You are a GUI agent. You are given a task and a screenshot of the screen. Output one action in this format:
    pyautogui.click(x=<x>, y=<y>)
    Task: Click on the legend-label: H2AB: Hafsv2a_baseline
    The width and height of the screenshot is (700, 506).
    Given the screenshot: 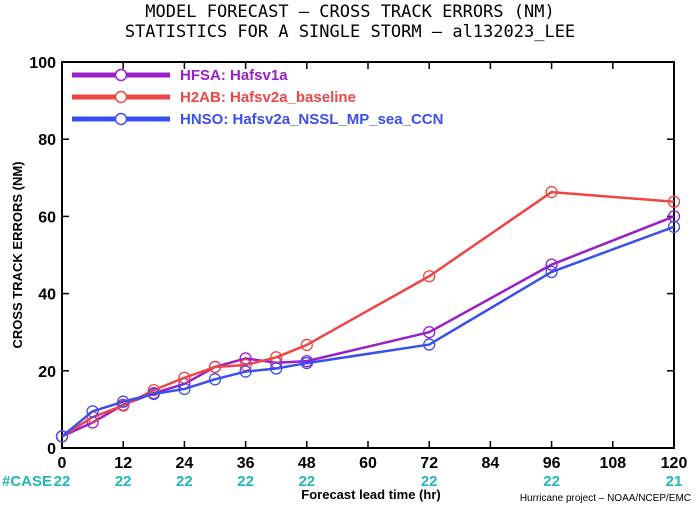 What is the action you would take?
    pyautogui.click(x=268, y=97)
    